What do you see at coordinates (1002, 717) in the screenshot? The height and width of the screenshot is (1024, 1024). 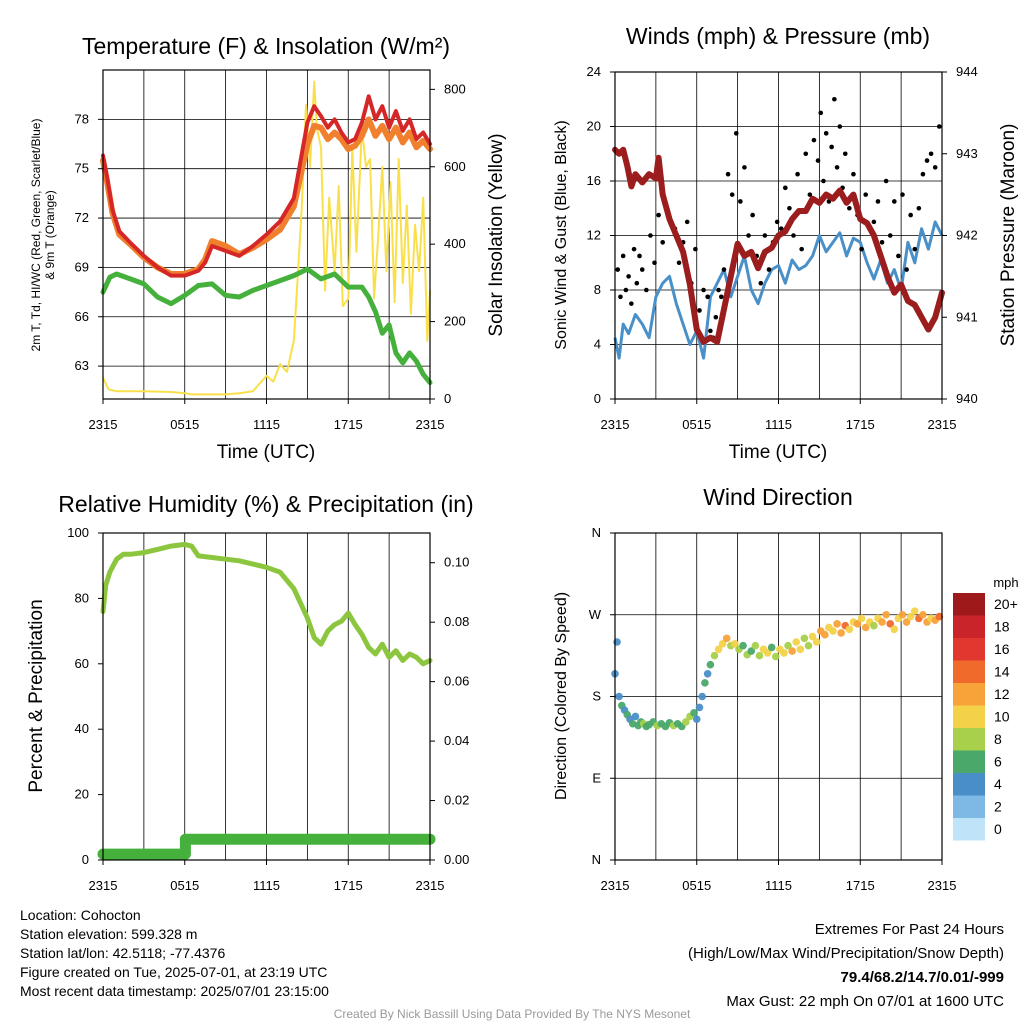 I see `colorbar-label: 10` at bounding box center [1002, 717].